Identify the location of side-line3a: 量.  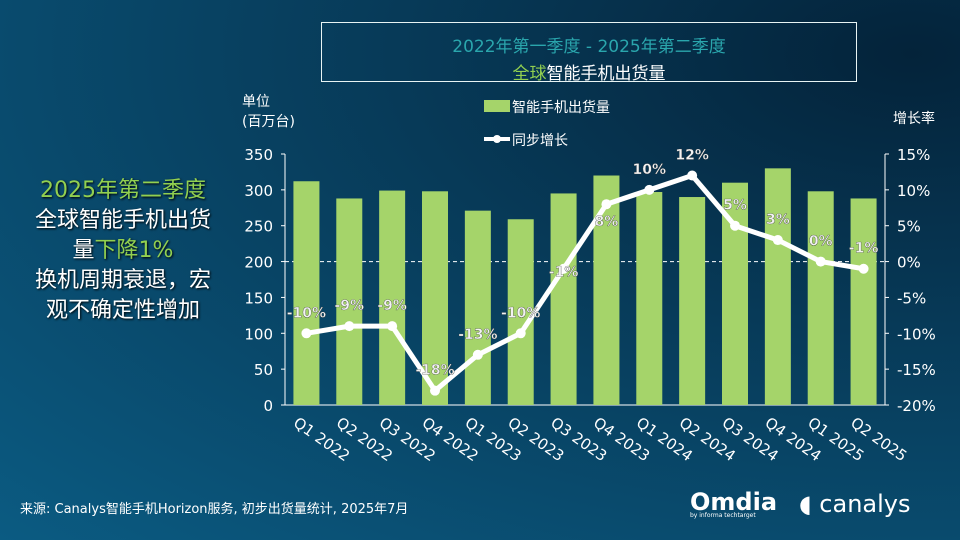
(83, 250).